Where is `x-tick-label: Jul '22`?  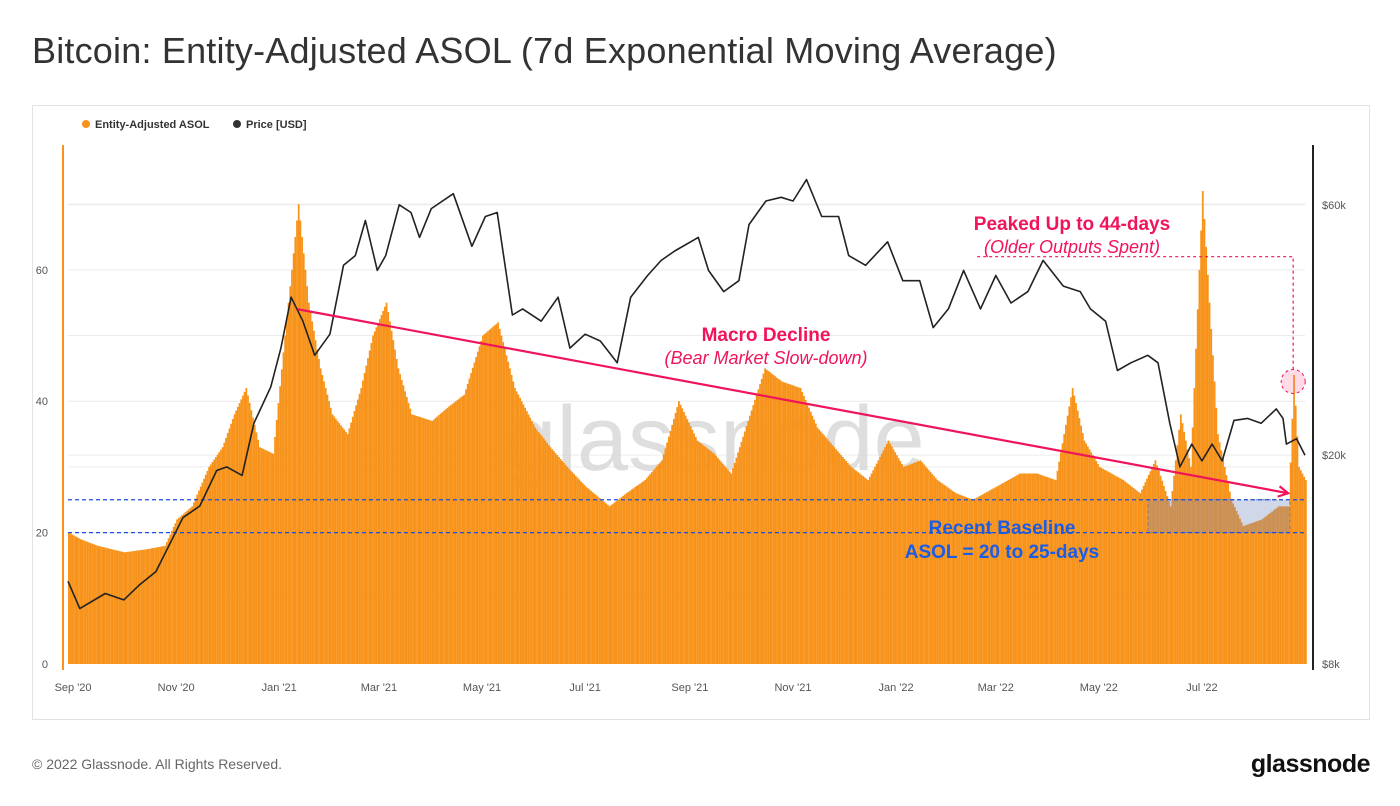 x-tick-label: Jul '22 is located at coordinates (1201, 688).